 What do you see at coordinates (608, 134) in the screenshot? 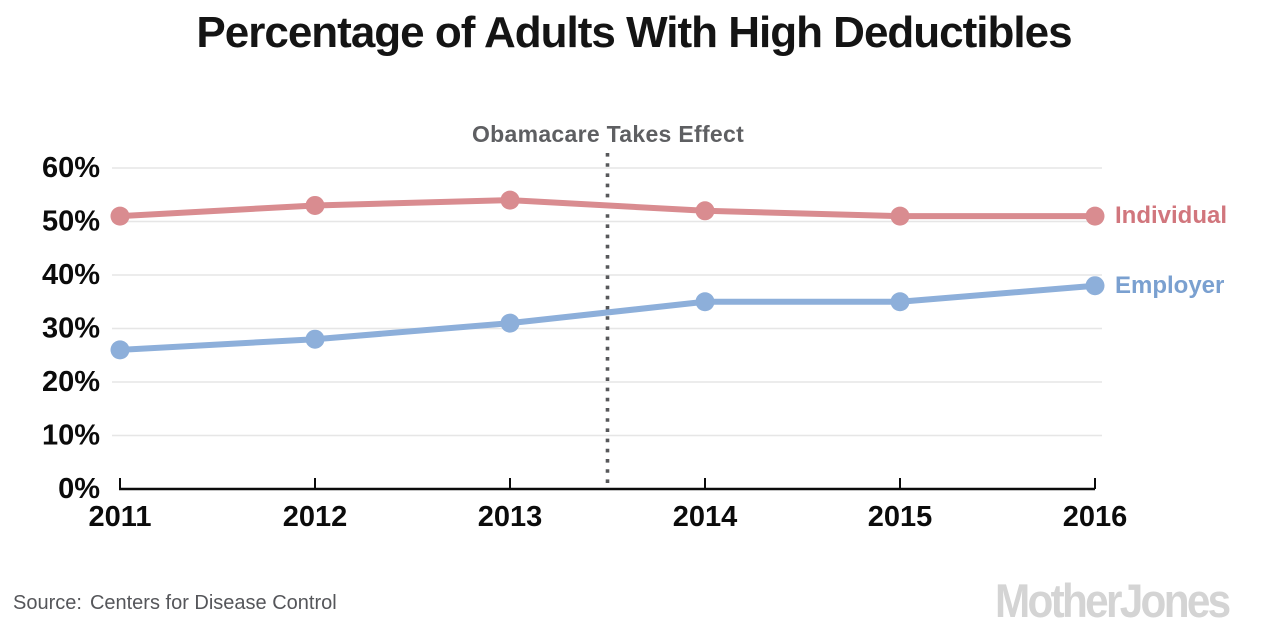
I see `annotation-label: Obamacare Takes Effect` at bounding box center [608, 134].